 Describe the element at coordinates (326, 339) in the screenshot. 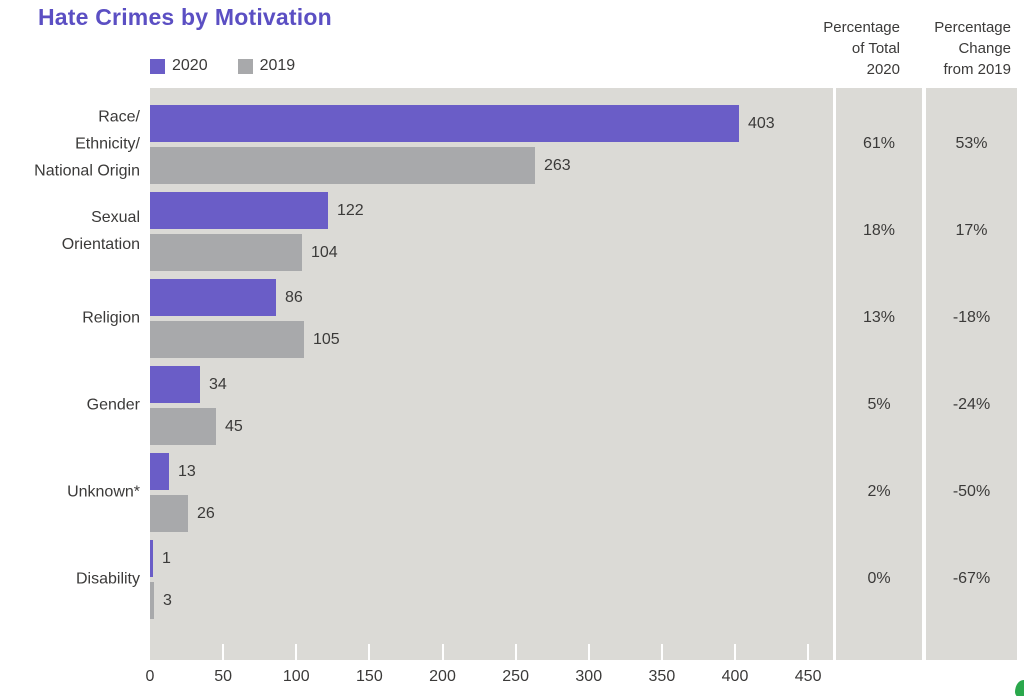

I see `bar-value-2019: 105` at that location.